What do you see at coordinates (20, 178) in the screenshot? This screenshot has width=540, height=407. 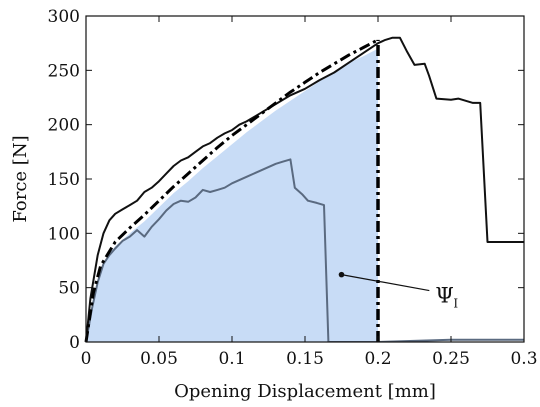 I see `y-axis-label: Force [N]` at bounding box center [20, 178].